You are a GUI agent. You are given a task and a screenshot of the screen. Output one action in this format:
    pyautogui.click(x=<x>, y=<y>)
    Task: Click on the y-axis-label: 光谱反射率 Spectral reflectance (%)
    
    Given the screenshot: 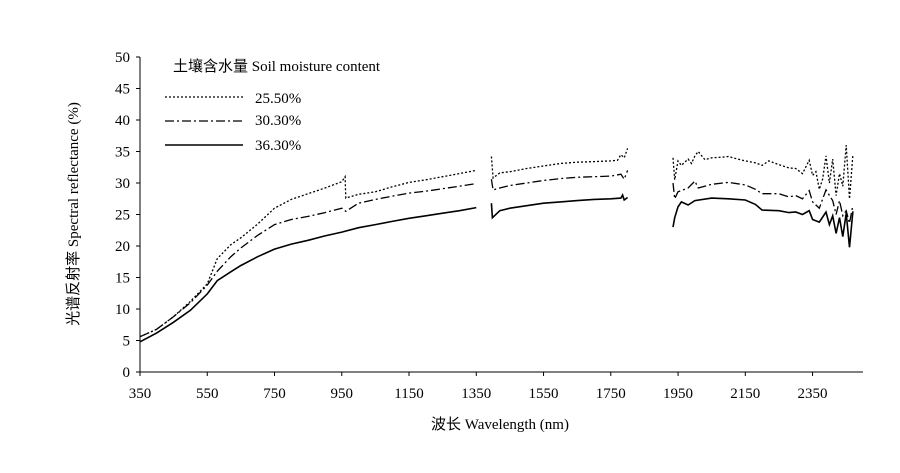 What is the action you would take?
    pyautogui.click(x=73, y=214)
    